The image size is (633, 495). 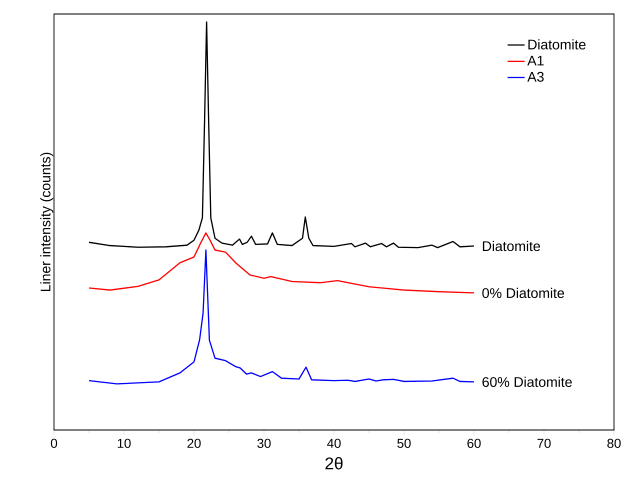 I want to click on annotation: 0% Diatomite, so click(x=523, y=293).